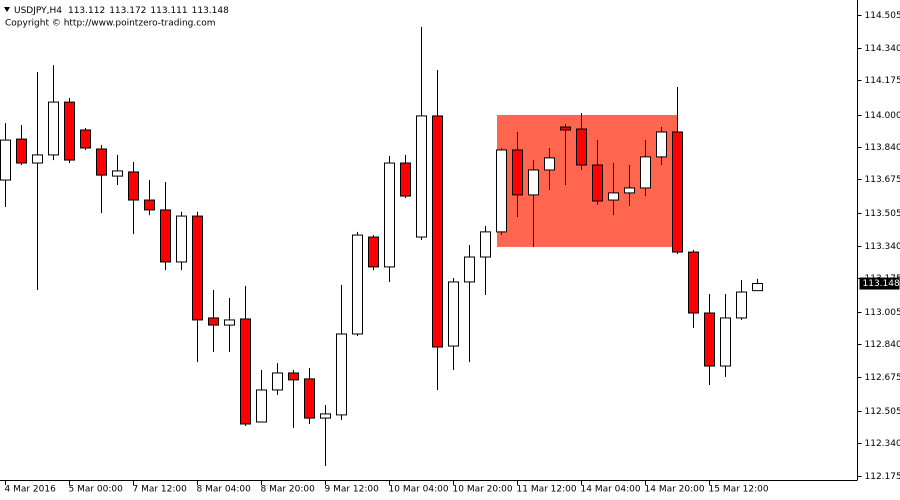  What do you see at coordinates (288, 490) in the screenshot?
I see `x-tick-label: 8 Mar 20:00` at bounding box center [288, 490].